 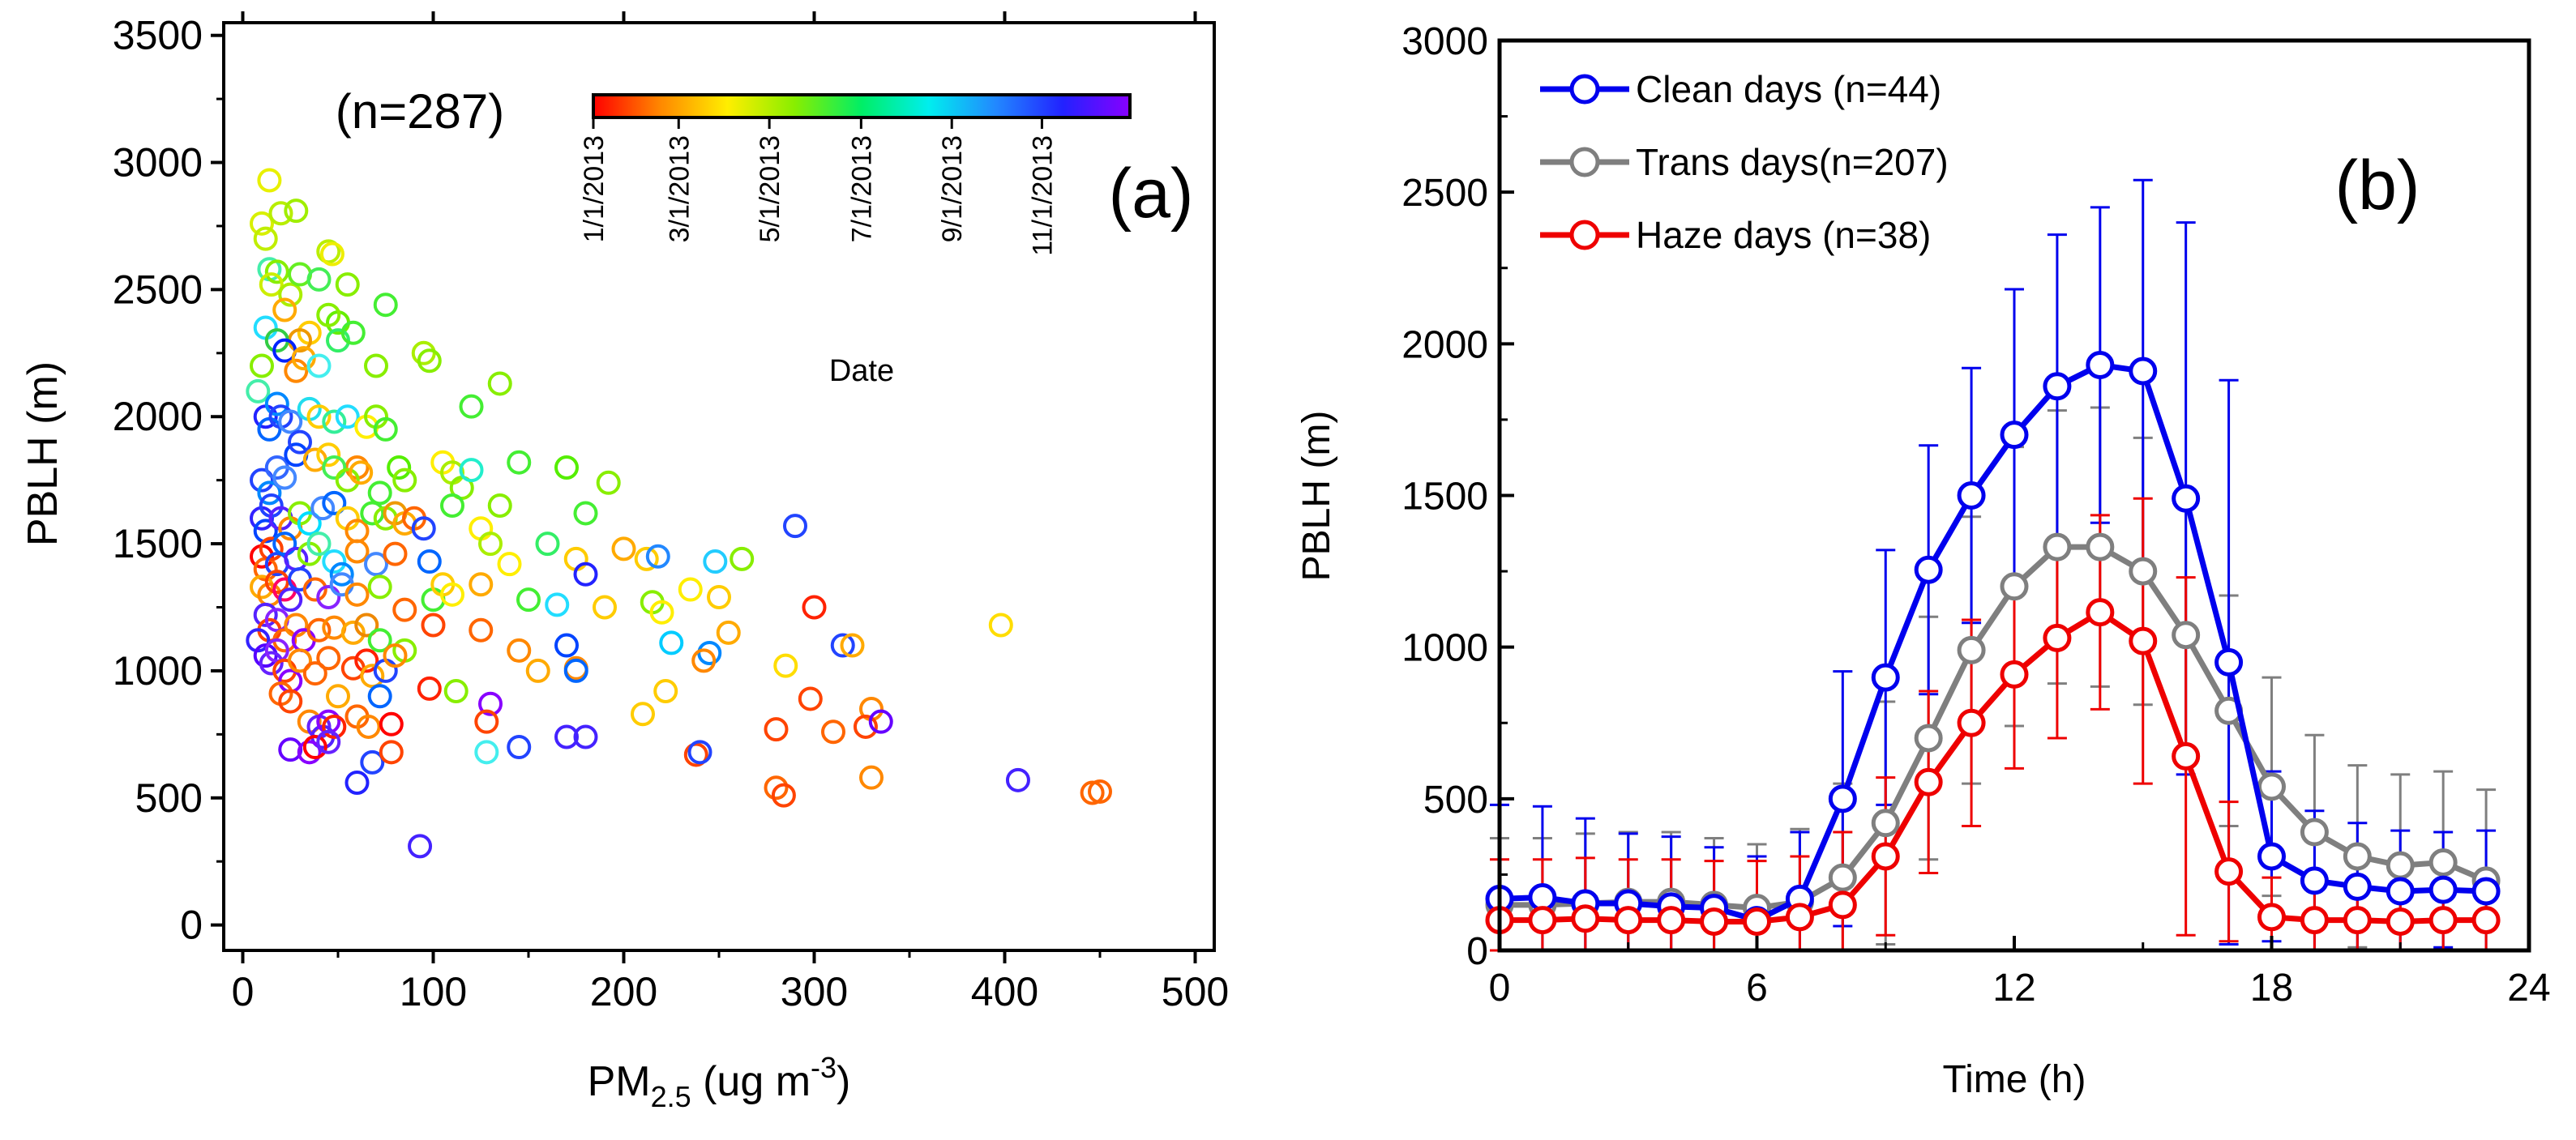 What do you see at coordinates (594, 188) in the screenshot?
I see `colorbar-tick-label: 1/1/2013` at bounding box center [594, 188].